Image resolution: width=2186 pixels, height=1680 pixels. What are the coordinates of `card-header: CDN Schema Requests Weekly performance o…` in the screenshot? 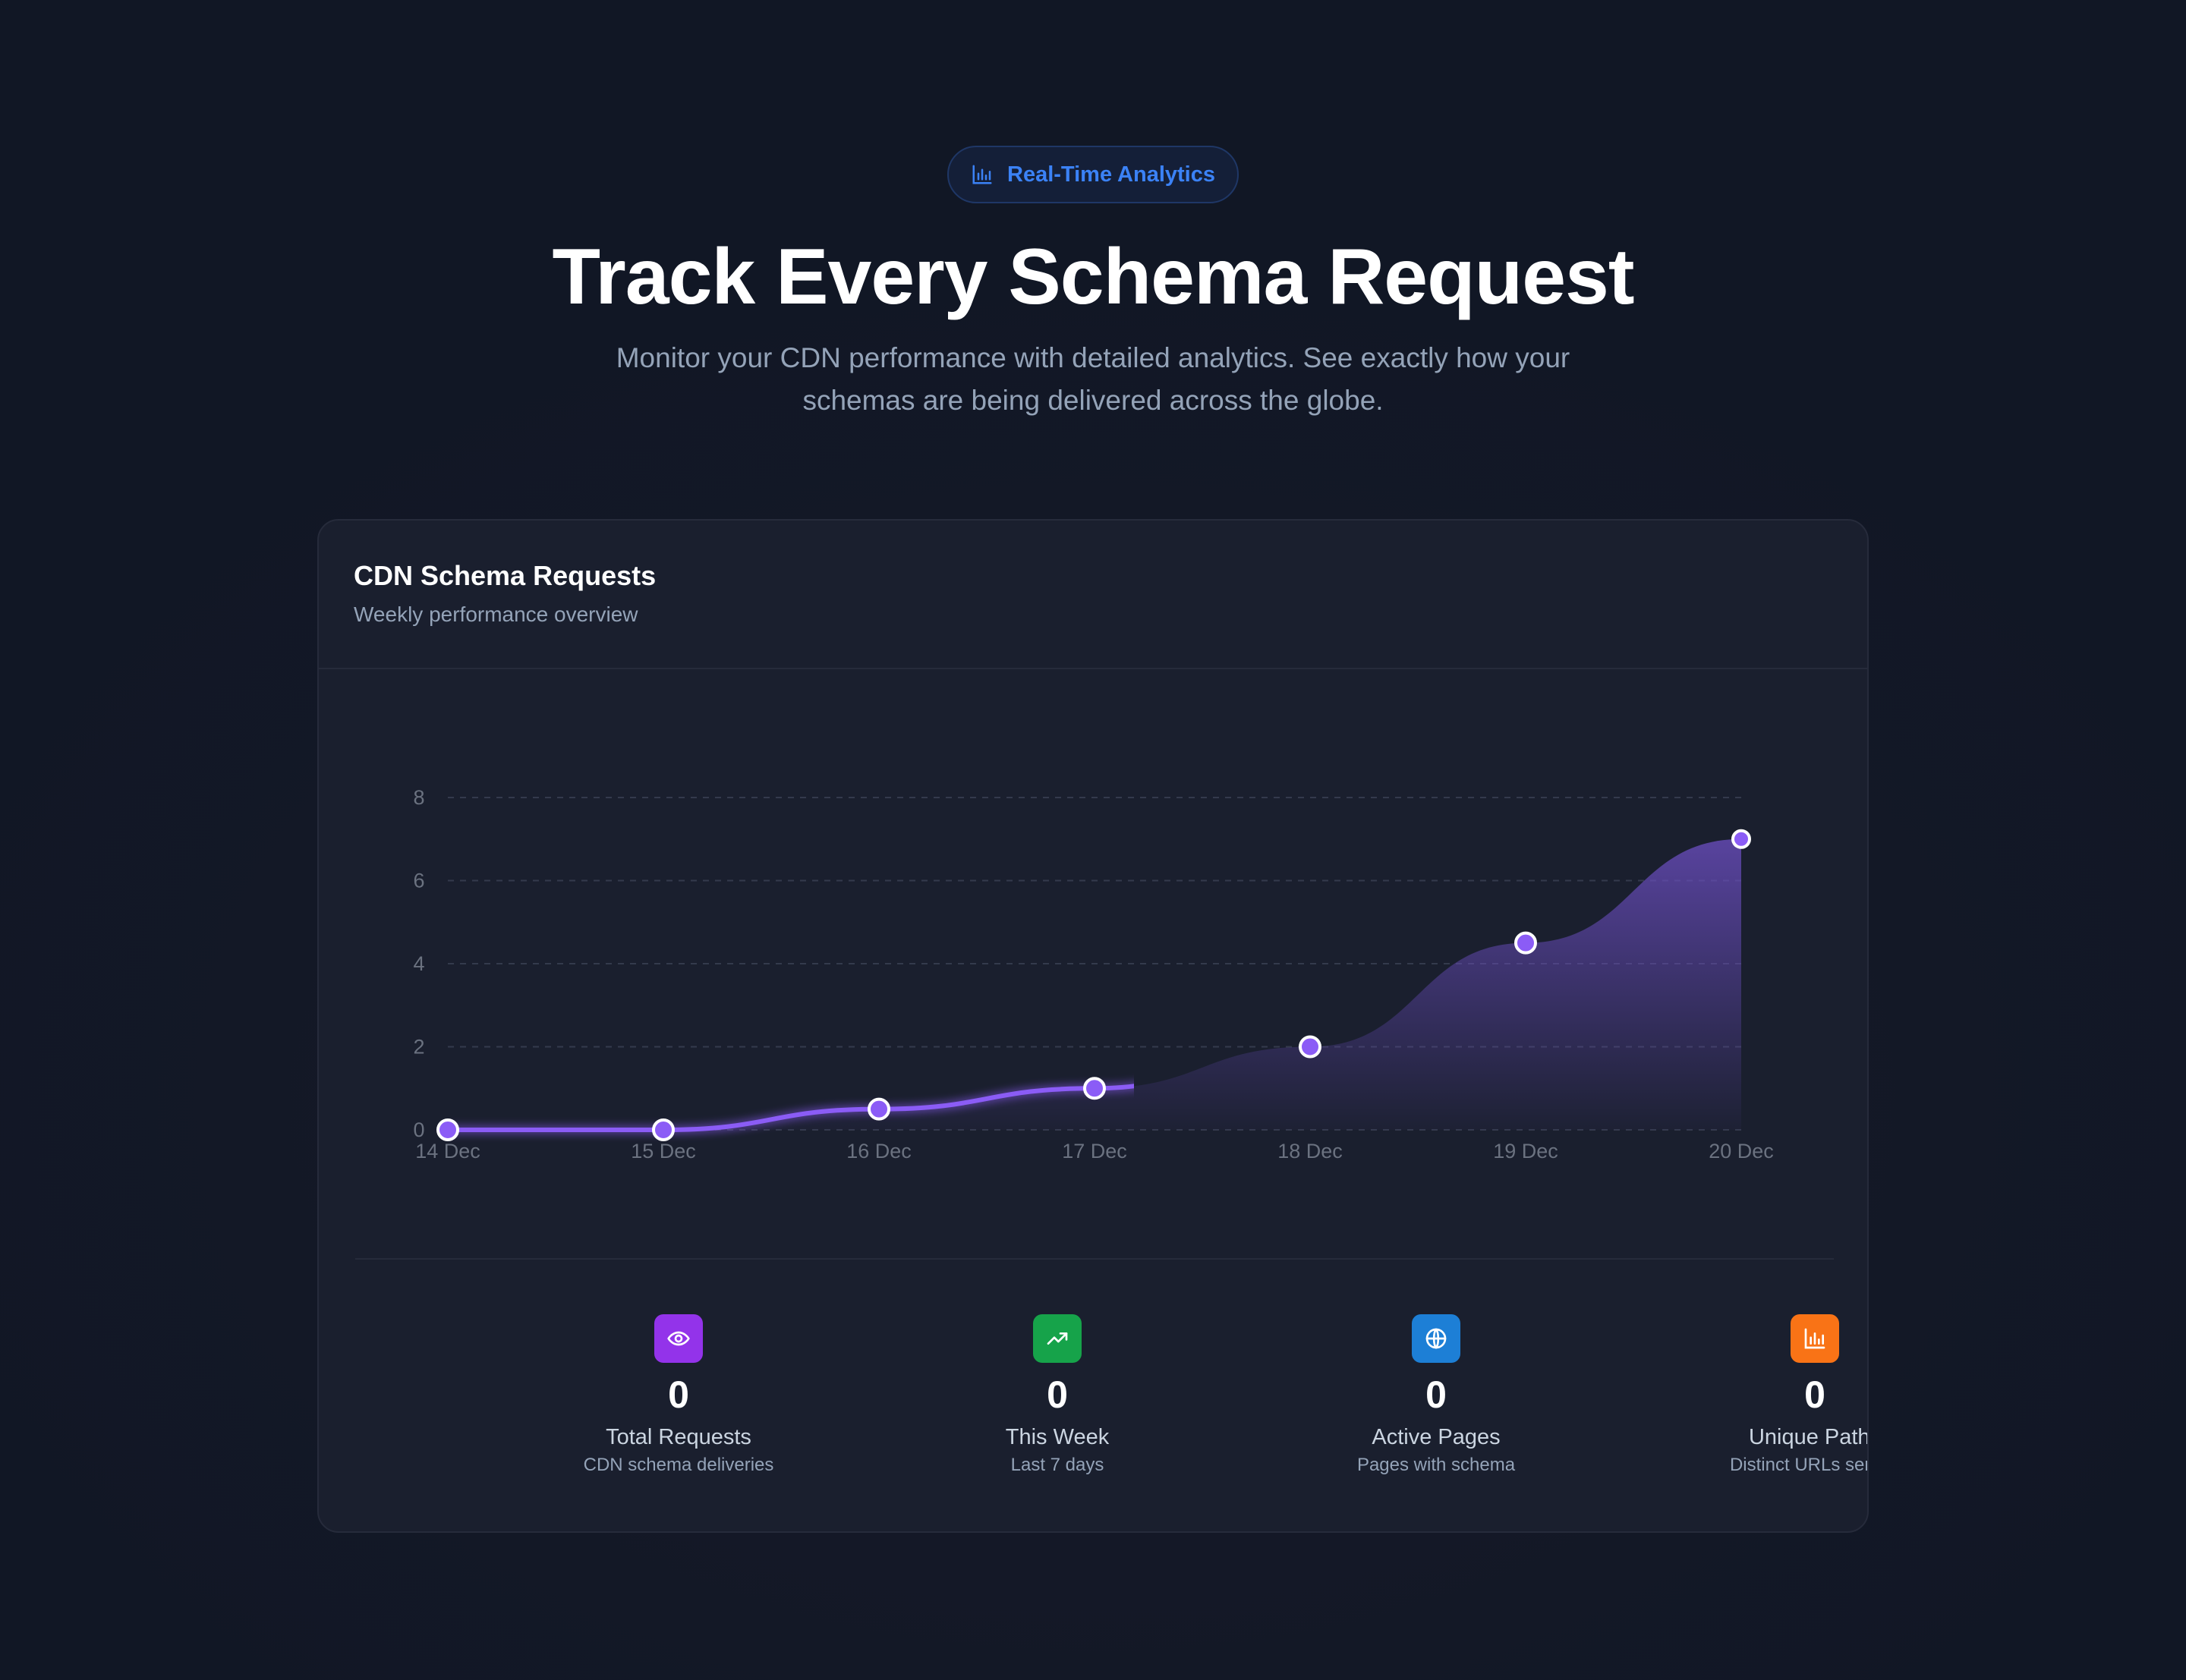 It's located at (1093, 595).